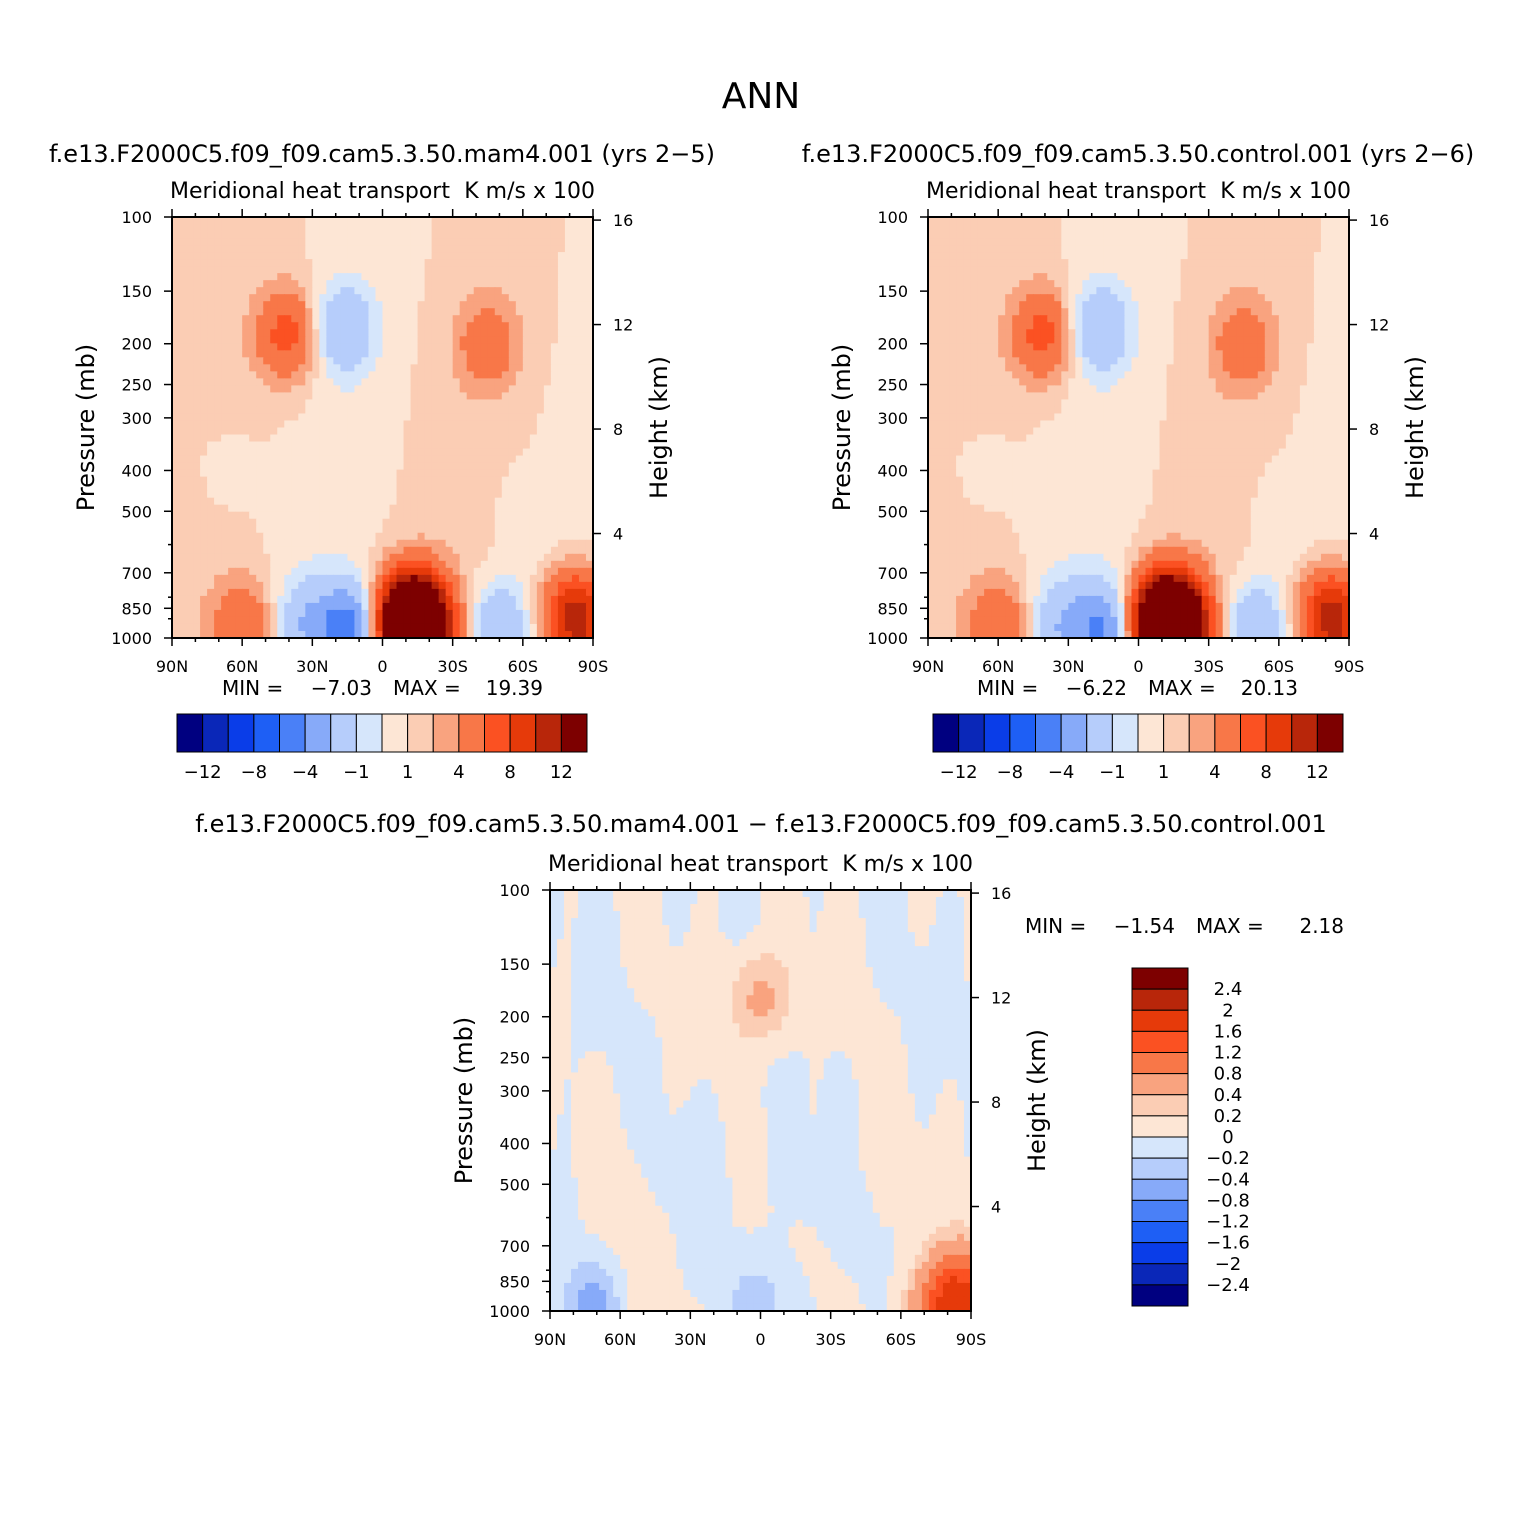 This screenshot has width=1522, height=1522. Describe the element at coordinates (369, 733) in the screenshot. I see `colorbar-swatch` at that location.